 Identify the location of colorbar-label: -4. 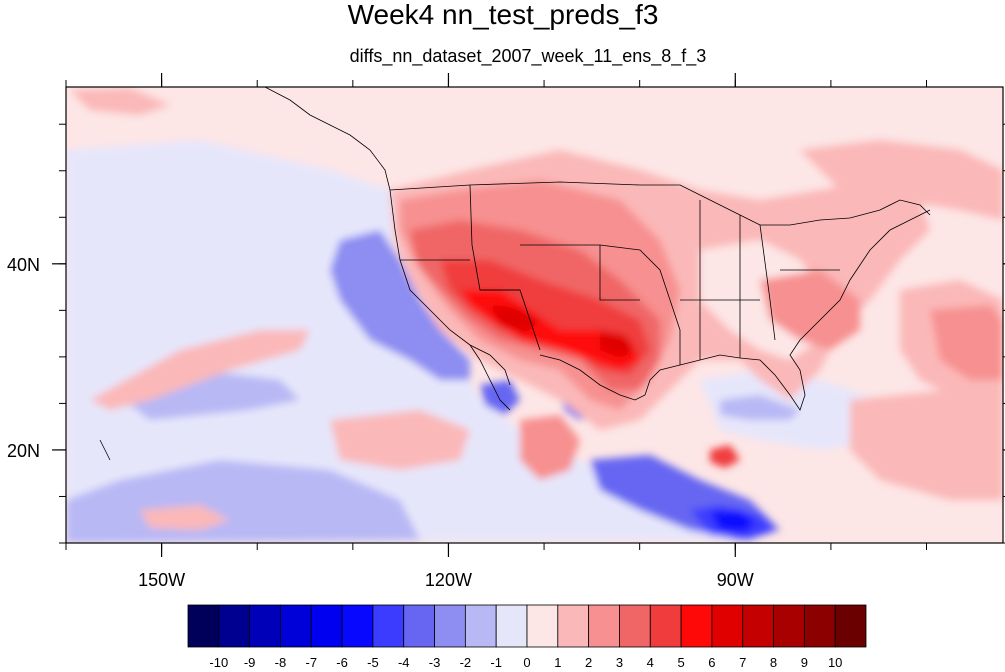
(404, 662).